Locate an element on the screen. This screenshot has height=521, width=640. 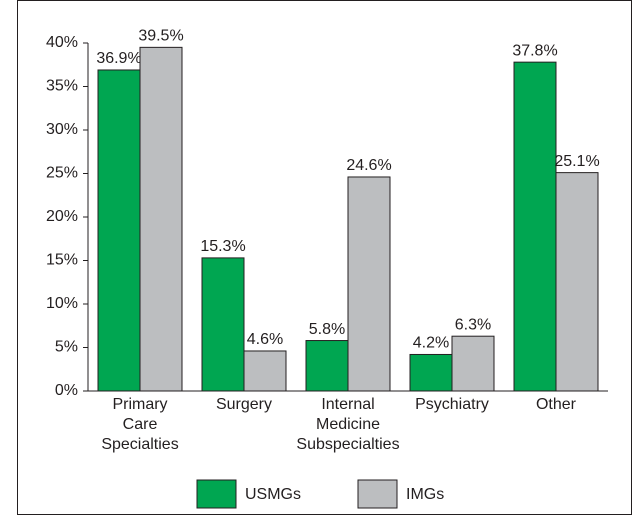
value-label: 24.6% is located at coordinates (368, 165).